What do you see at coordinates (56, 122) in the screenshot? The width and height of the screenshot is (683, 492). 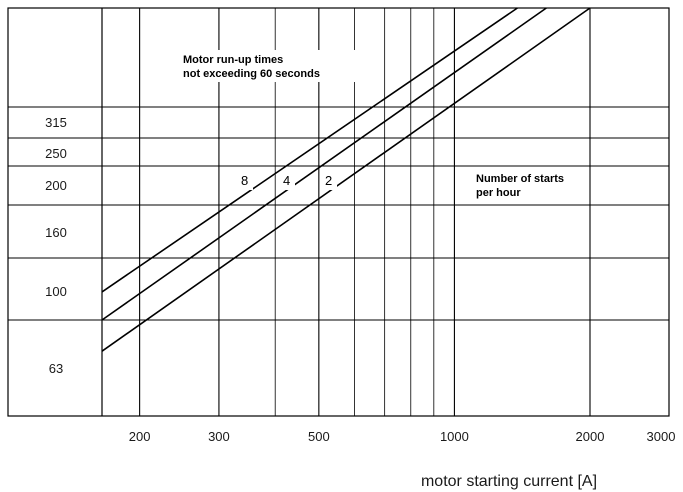 I see `band-label: 315` at bounding box center [56, 122].